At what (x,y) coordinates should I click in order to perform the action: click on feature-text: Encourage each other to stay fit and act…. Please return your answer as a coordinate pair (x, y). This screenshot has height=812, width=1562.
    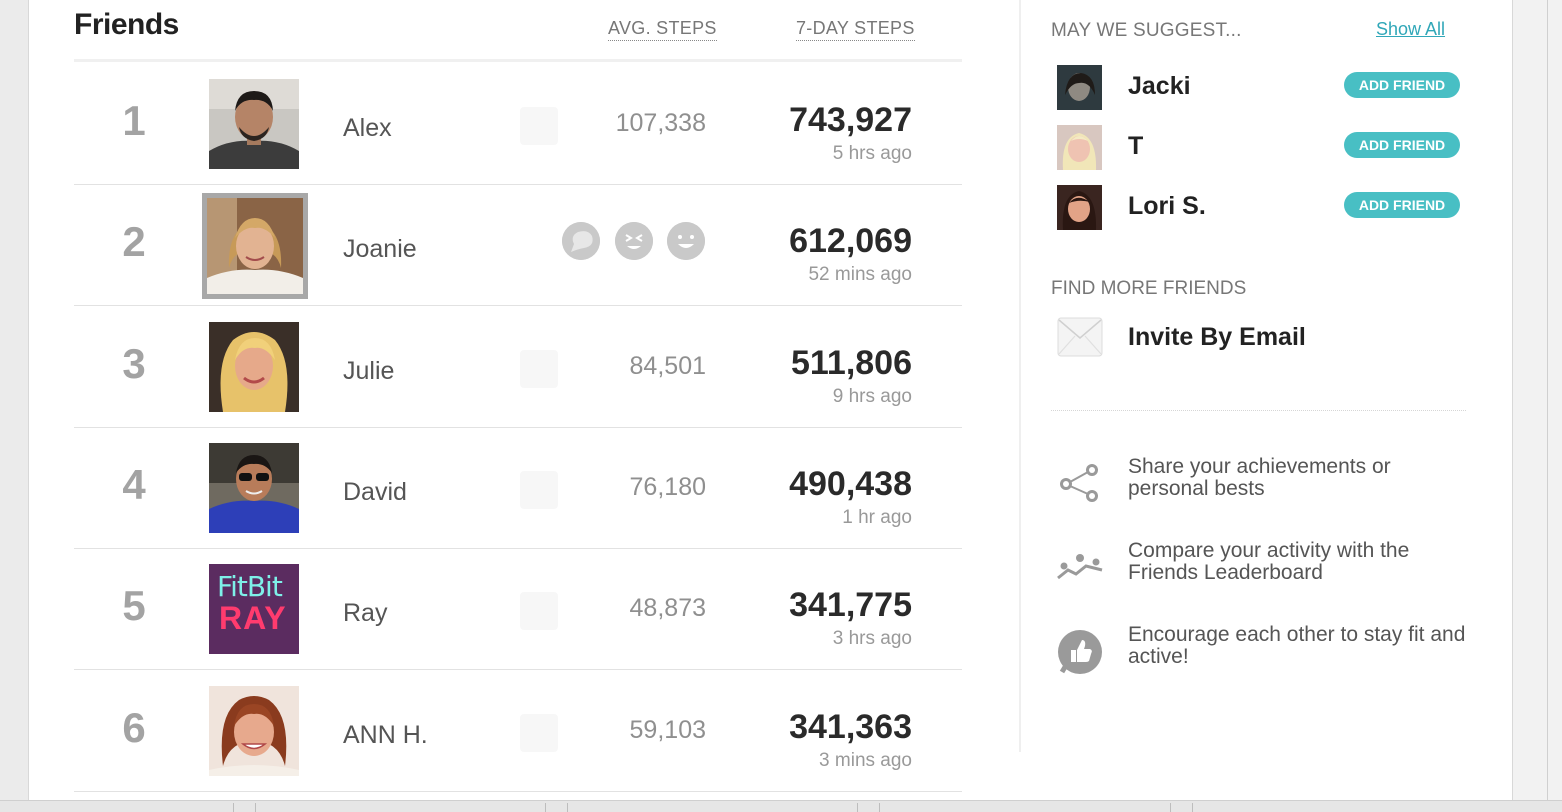
    Looking at the image, I should click on (1297, 645).